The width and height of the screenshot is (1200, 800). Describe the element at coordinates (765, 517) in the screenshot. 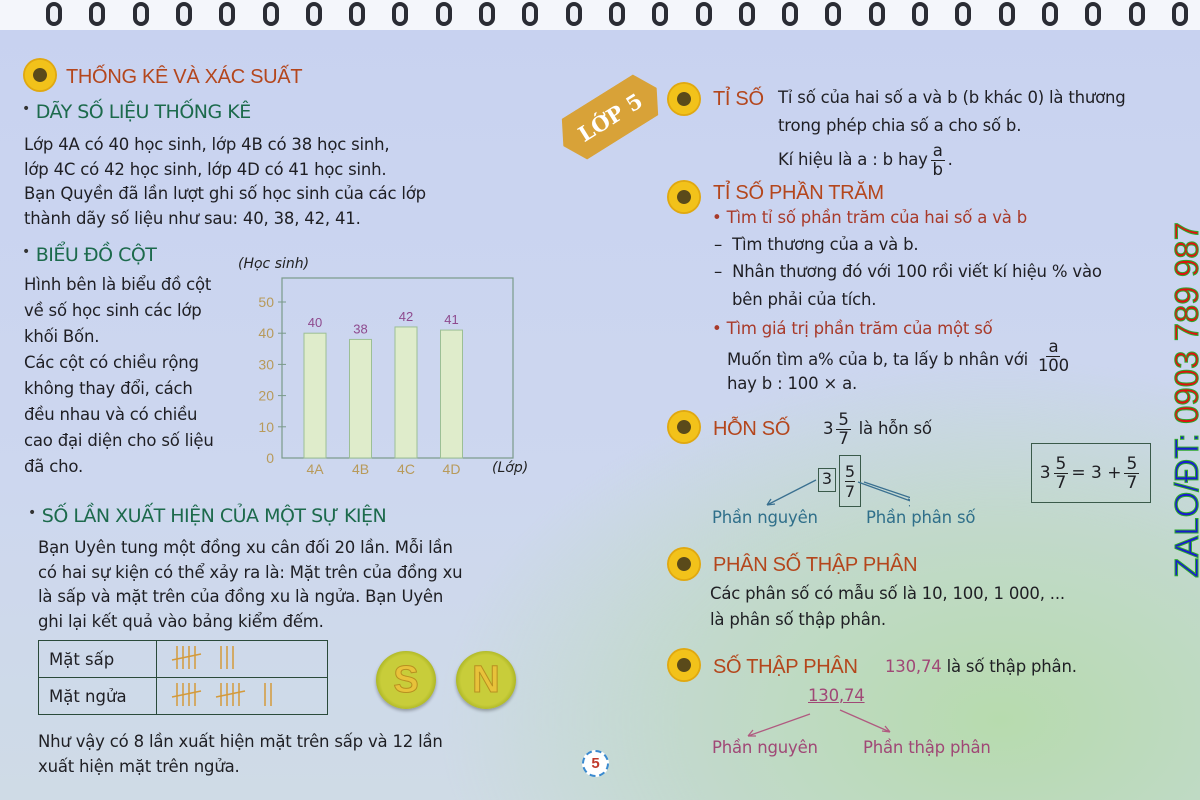

I see `whole-part-label: Phần nguyên` at that location.